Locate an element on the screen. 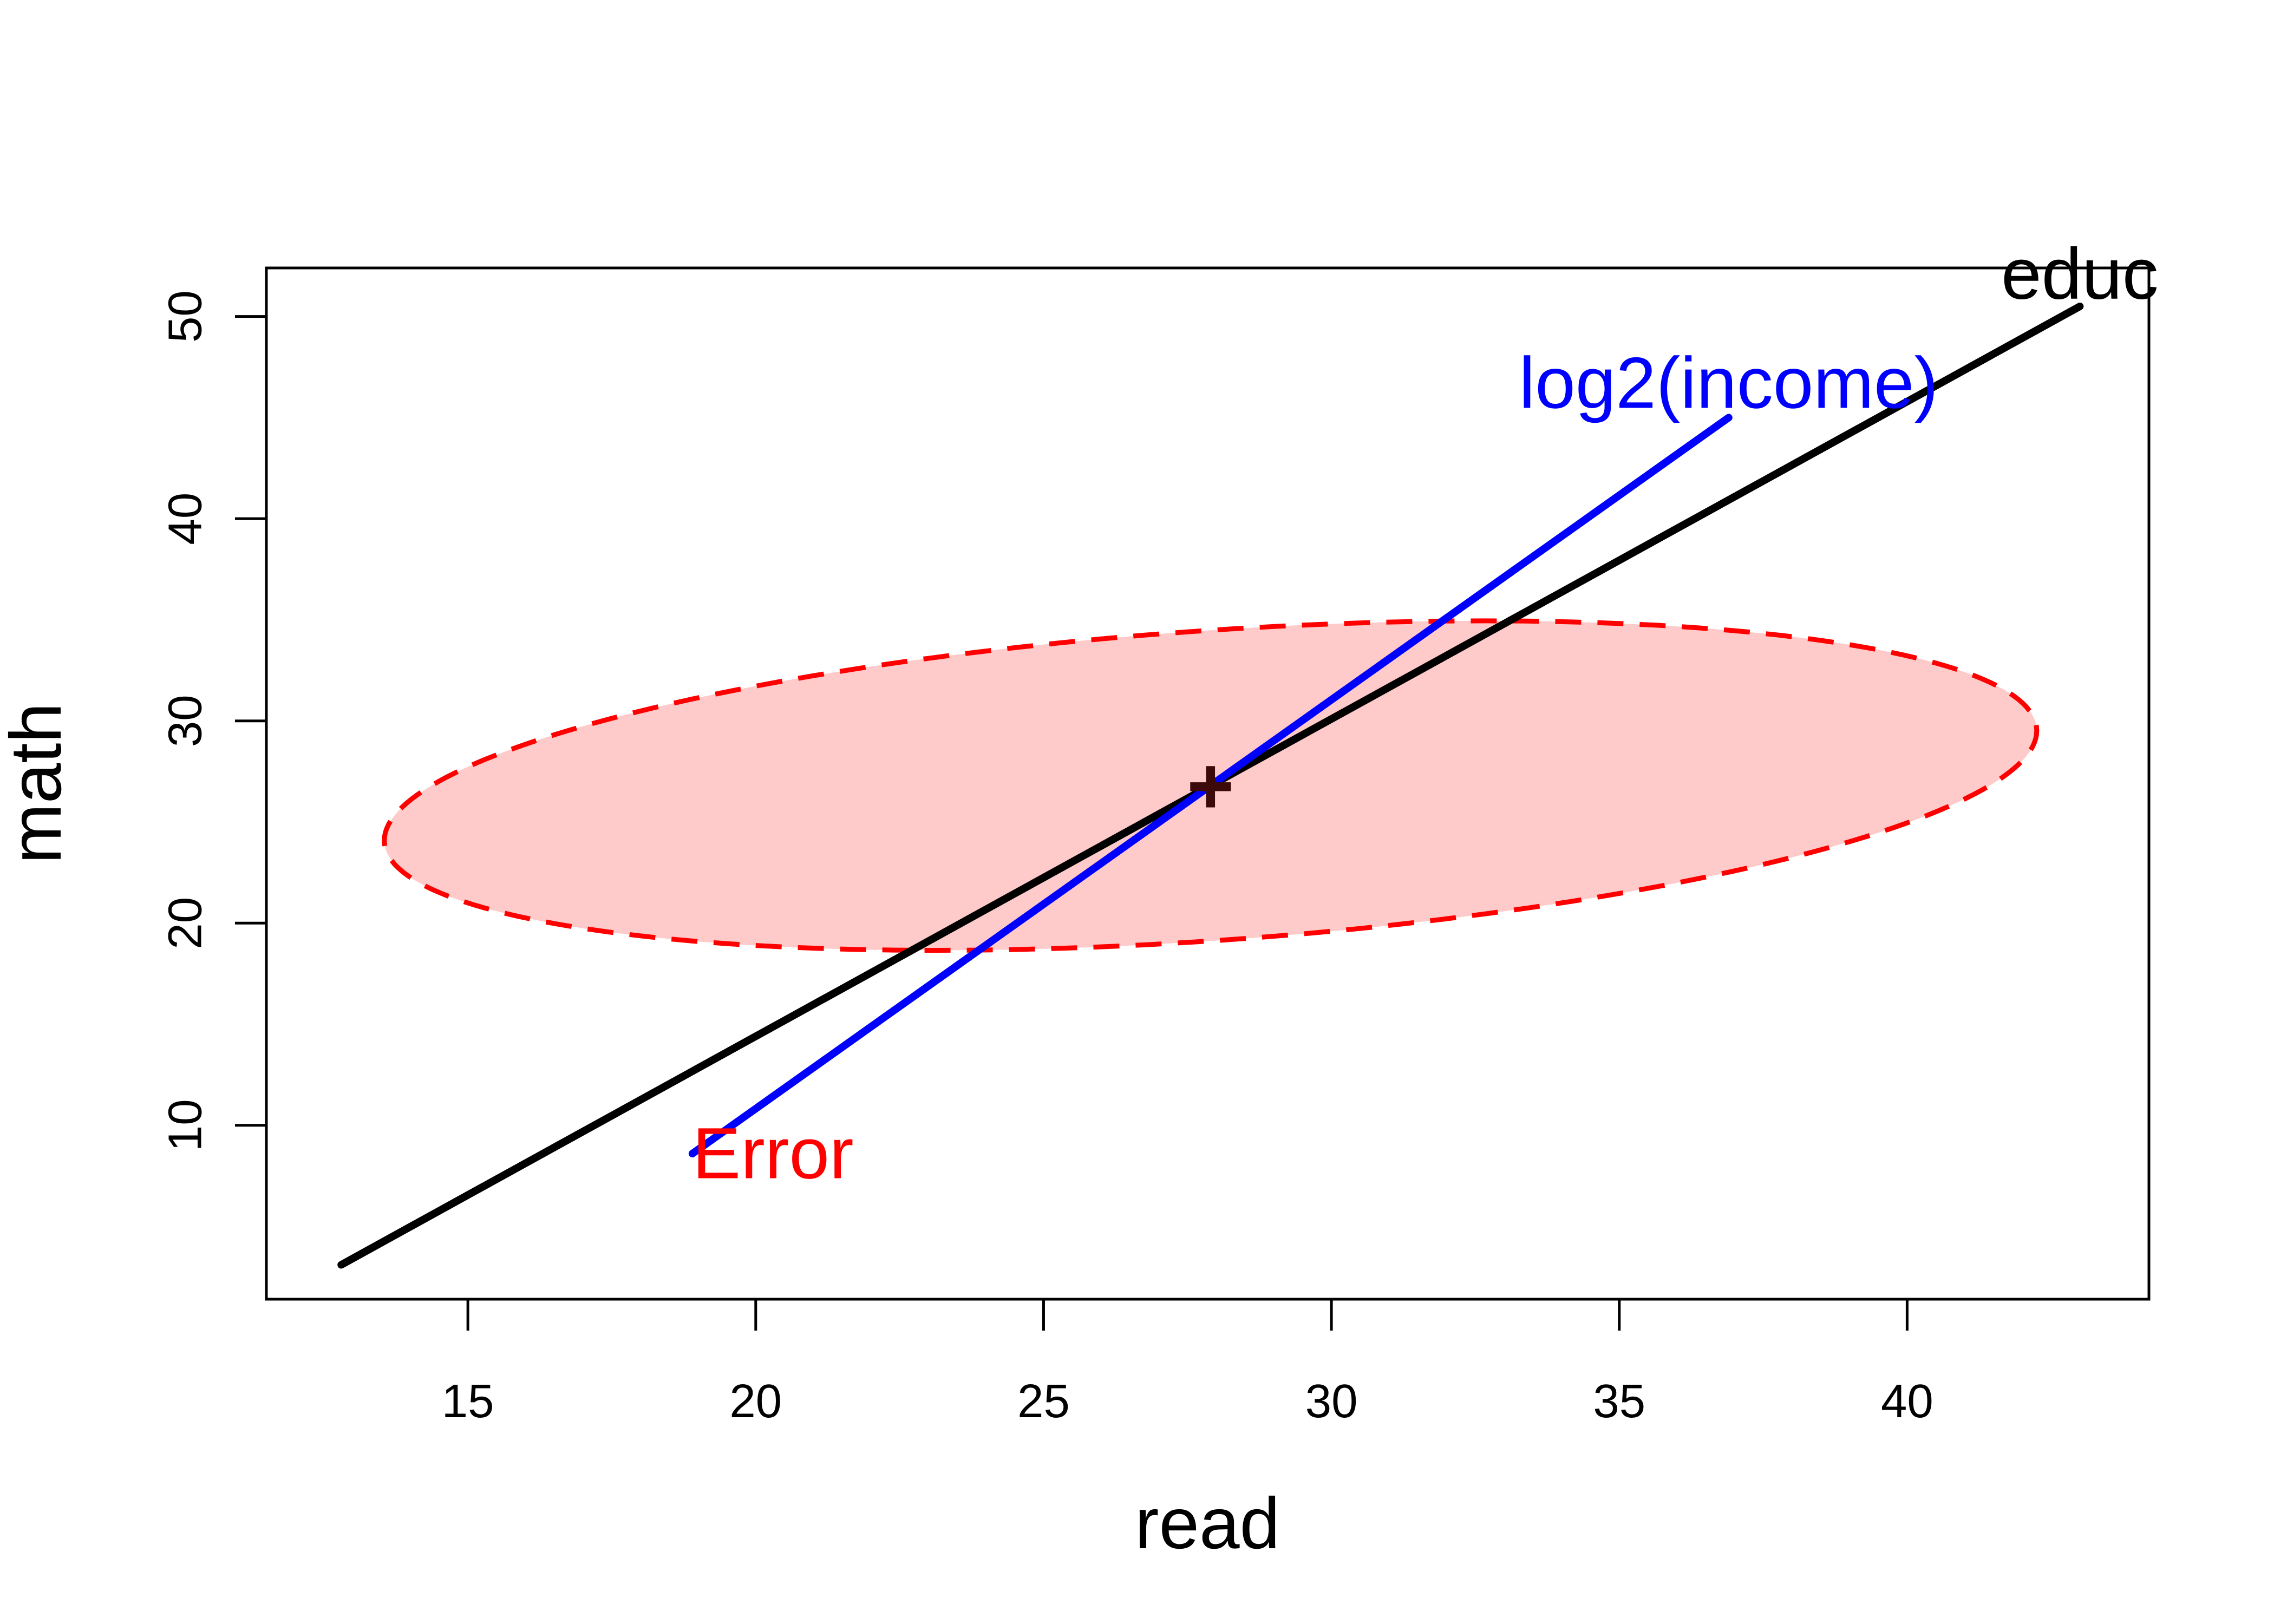 Image resolution: width=2274 pixels, height=1624 pixels. x-tick-label-40: 40 is located at coordinates (1907, 1401).